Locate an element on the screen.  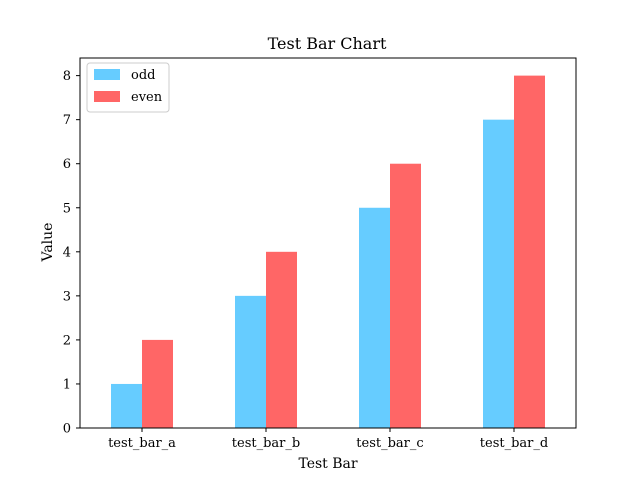
legend-items: odd even is located at coordinates (128, 86).